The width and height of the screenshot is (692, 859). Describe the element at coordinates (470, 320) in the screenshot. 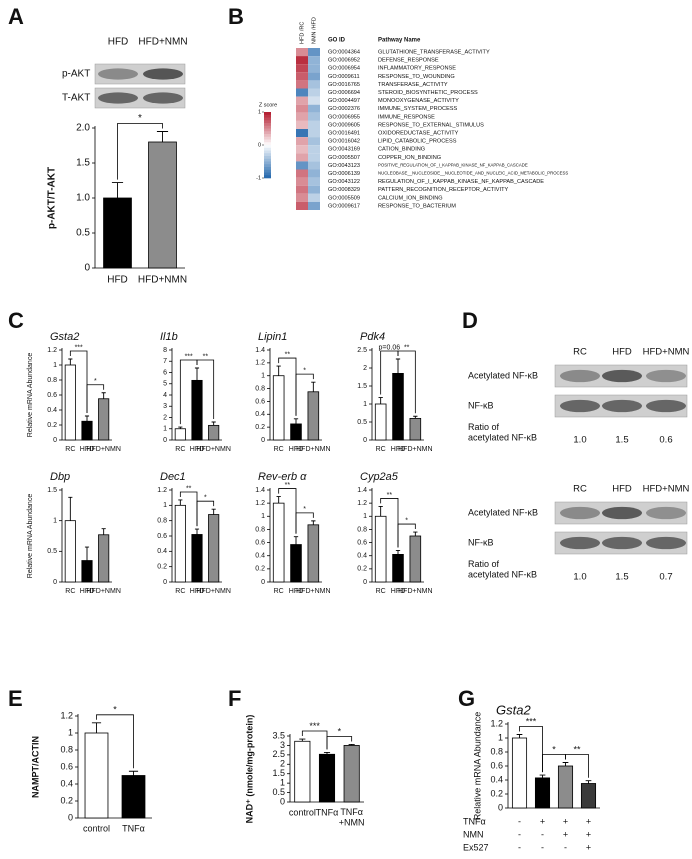

I see `panel-label: D` at that location.